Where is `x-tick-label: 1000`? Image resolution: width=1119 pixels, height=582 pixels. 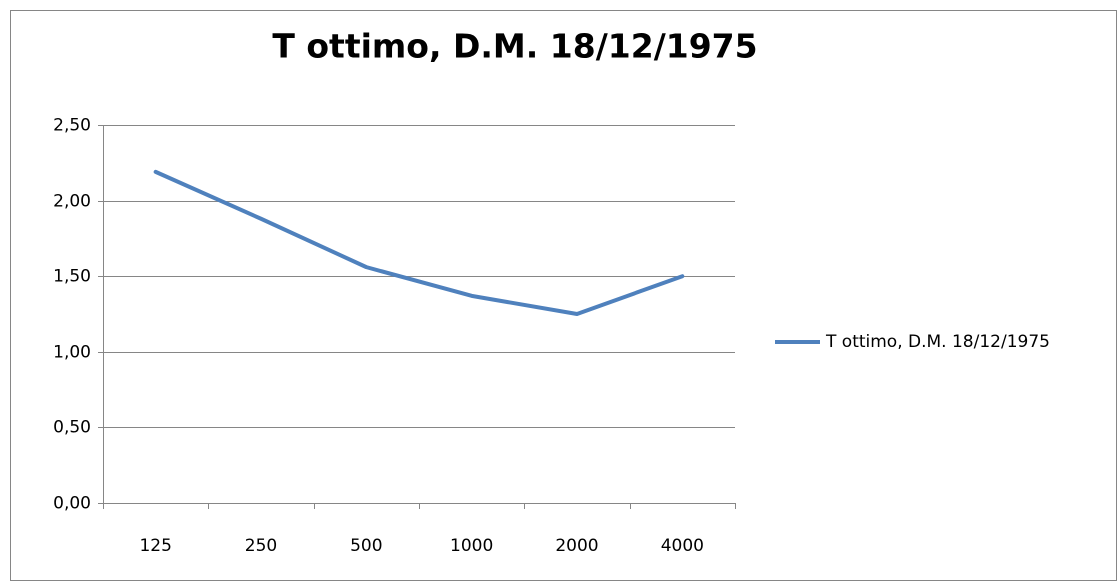
x-tick-label: 1000 is located at coordinates (471, 546).